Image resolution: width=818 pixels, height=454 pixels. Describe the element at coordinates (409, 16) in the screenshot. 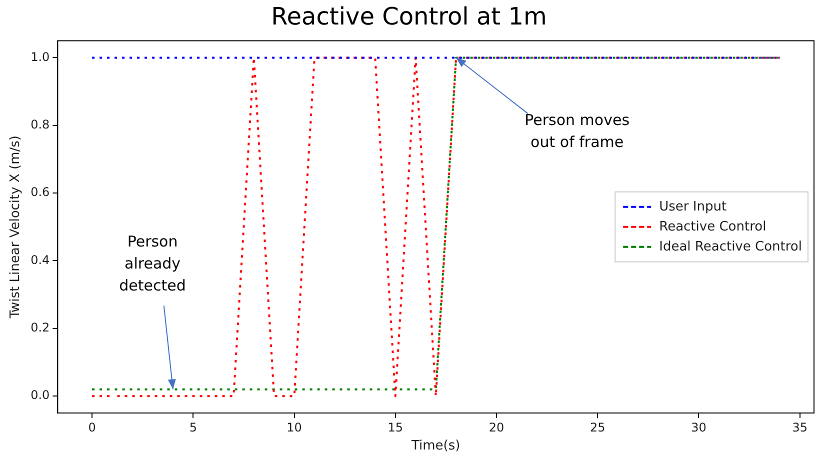

I see `chart-title: Reactive Control at 1m` at that location.